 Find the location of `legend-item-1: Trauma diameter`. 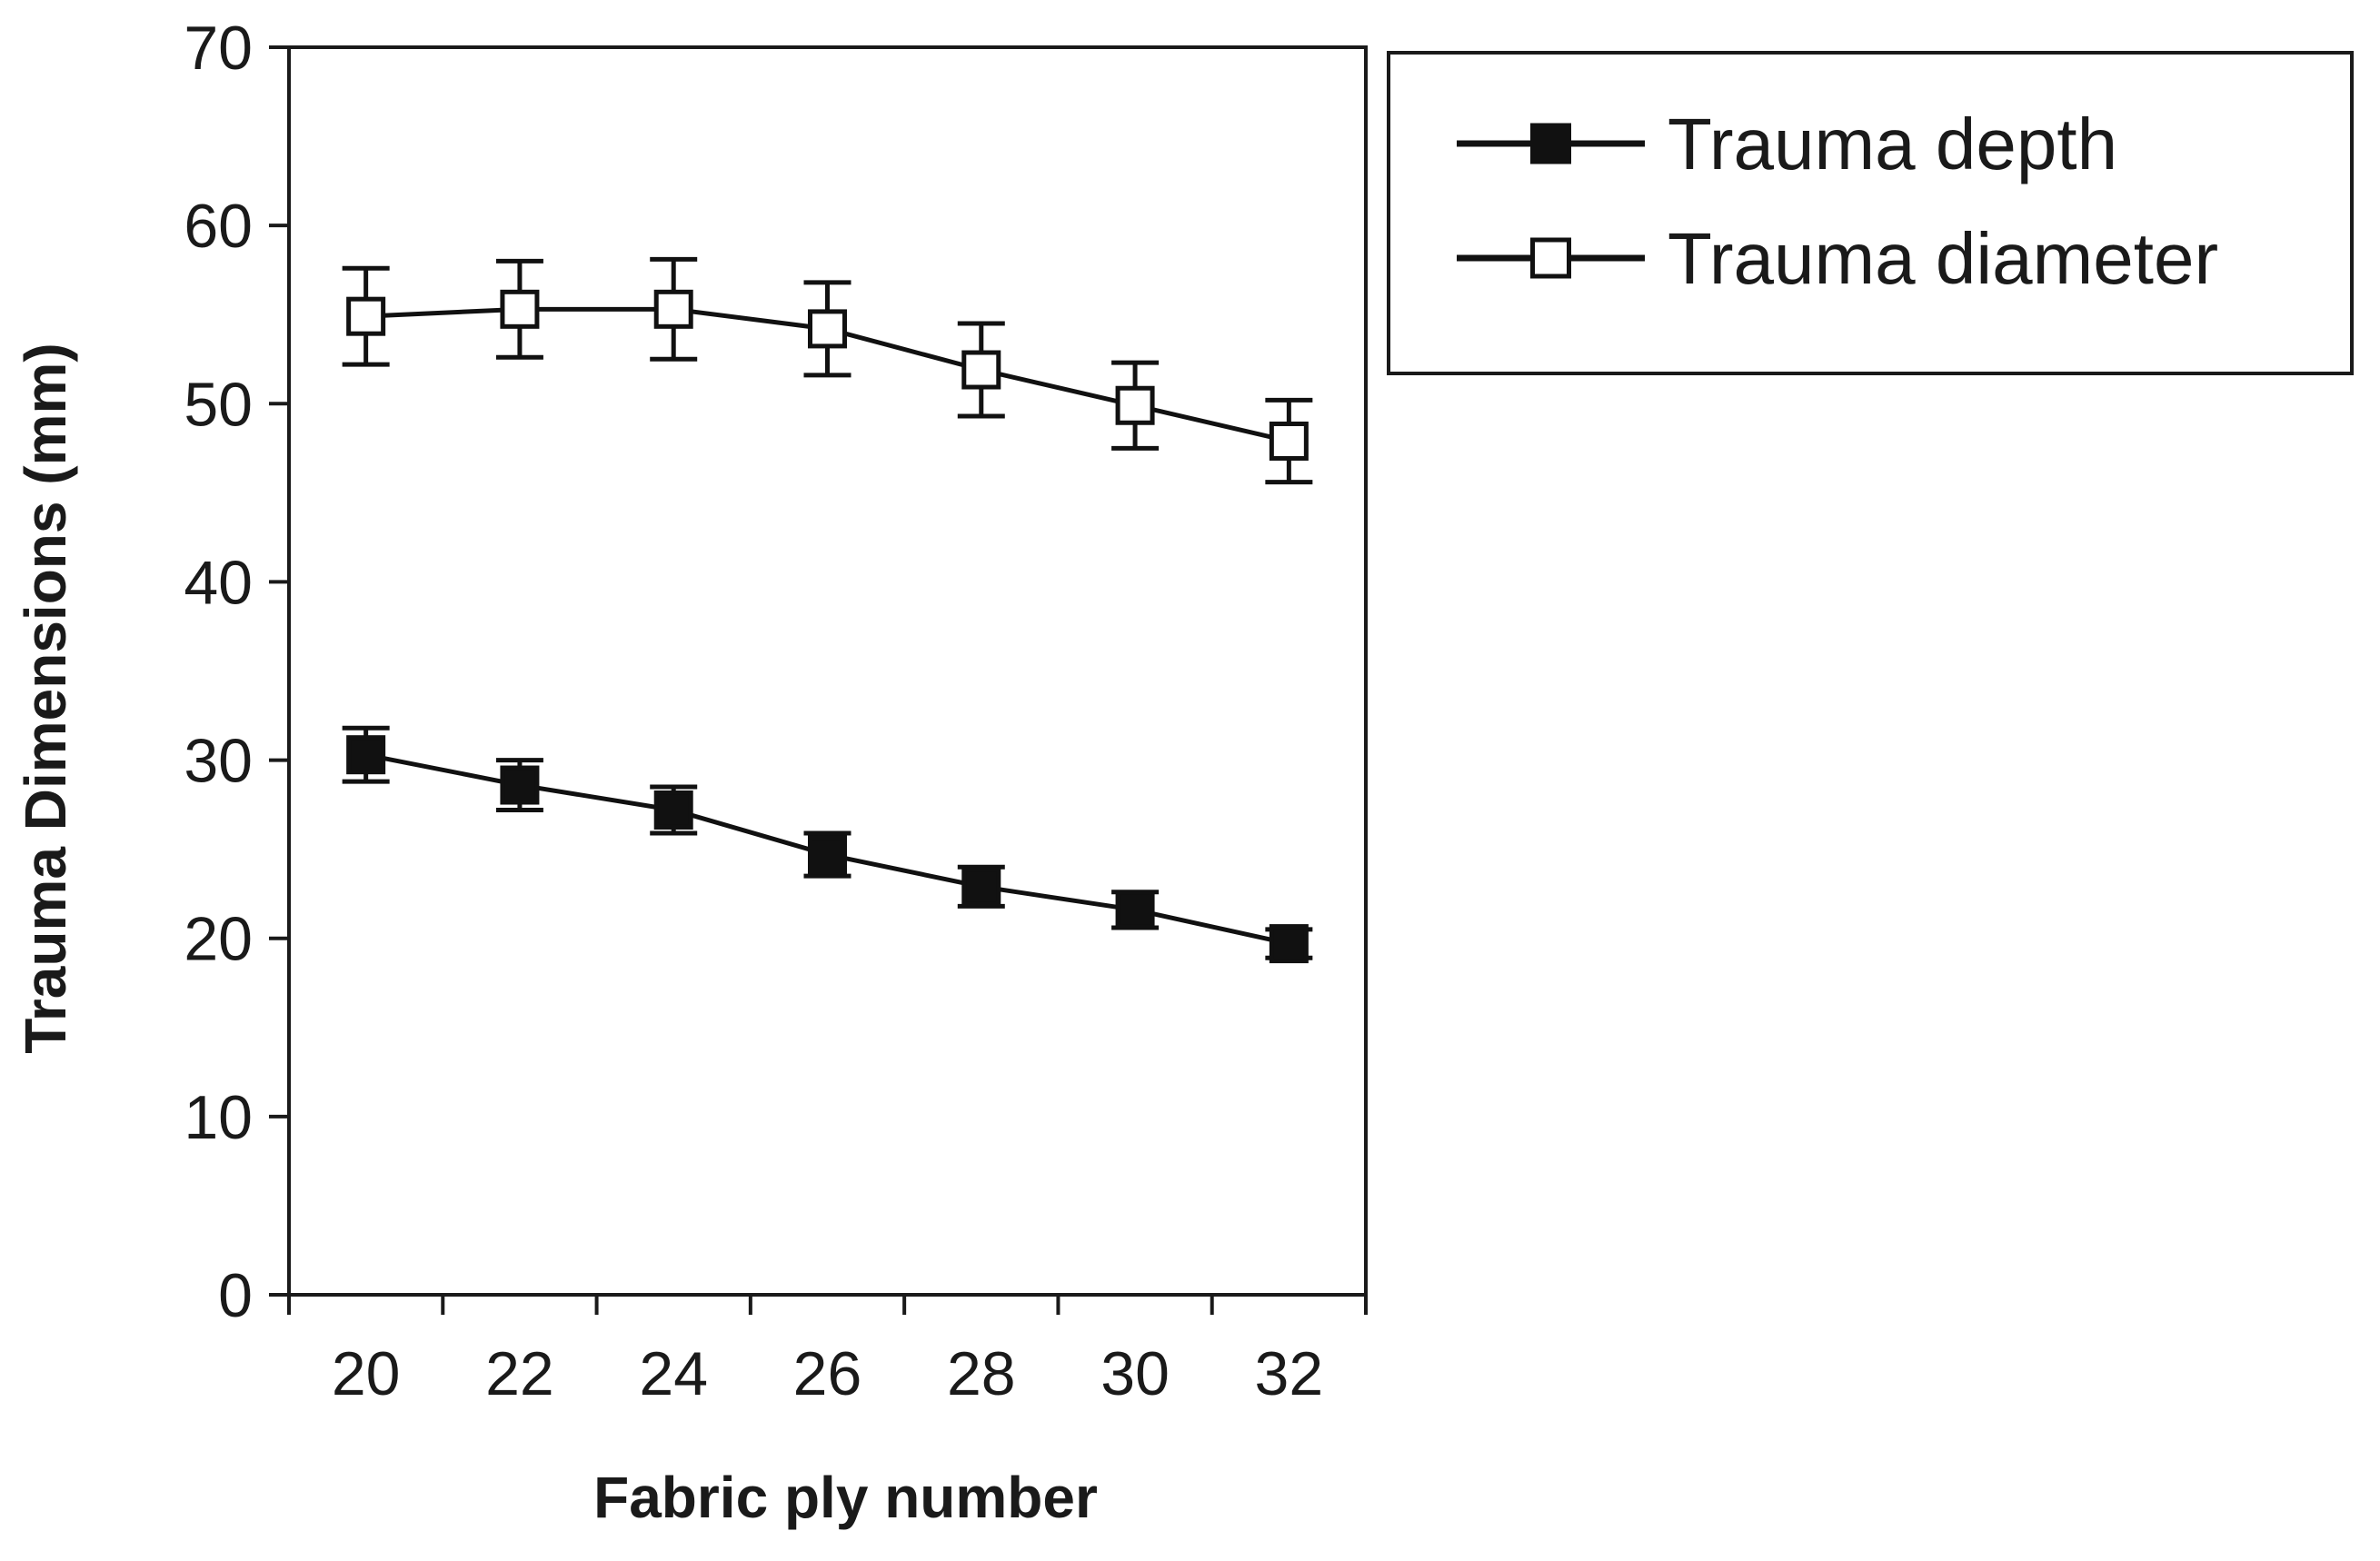

legend-item-1: Trauma diameter is located at coordinates (1837, 258).